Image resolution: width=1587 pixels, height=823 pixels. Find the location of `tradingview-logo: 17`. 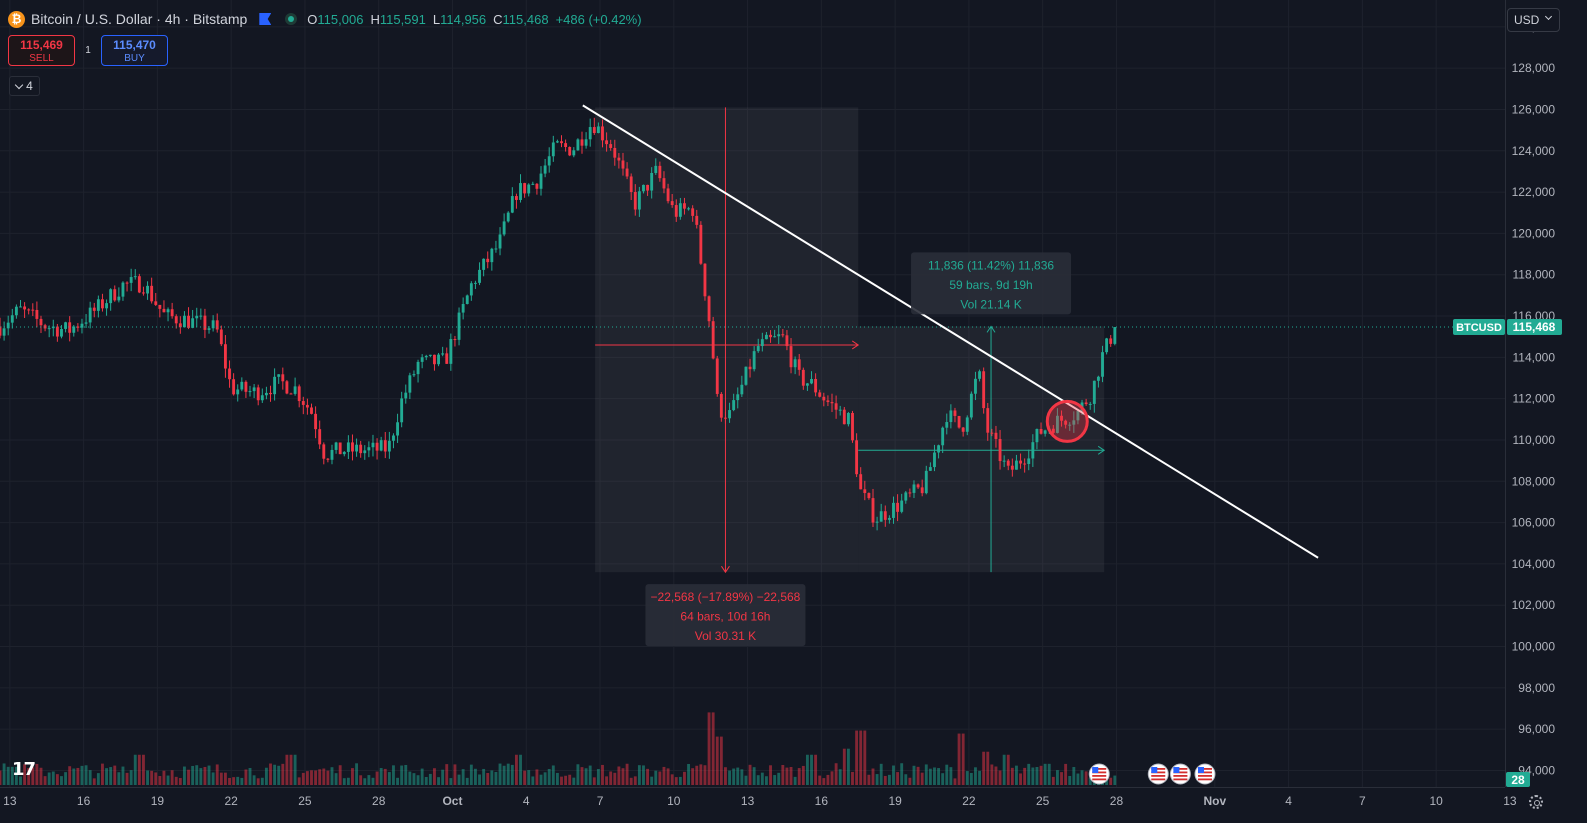

tradingview-logo: 17 is located at coordinates (24, 769).